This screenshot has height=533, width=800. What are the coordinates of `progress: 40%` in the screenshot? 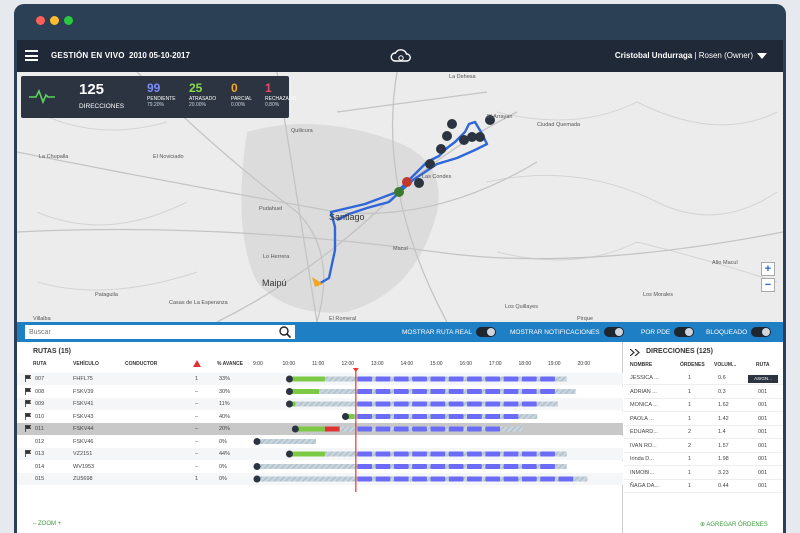 It's located at (225, 416).